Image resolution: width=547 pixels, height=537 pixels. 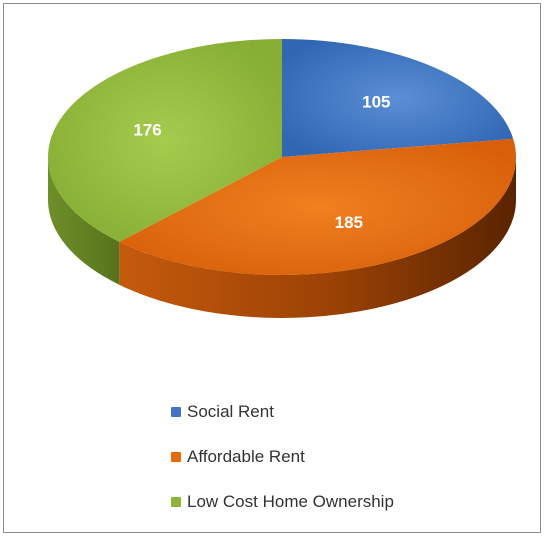 I want to click on legend-label-affordable-rent: Affordable Rent, so click(x=246, y=456).